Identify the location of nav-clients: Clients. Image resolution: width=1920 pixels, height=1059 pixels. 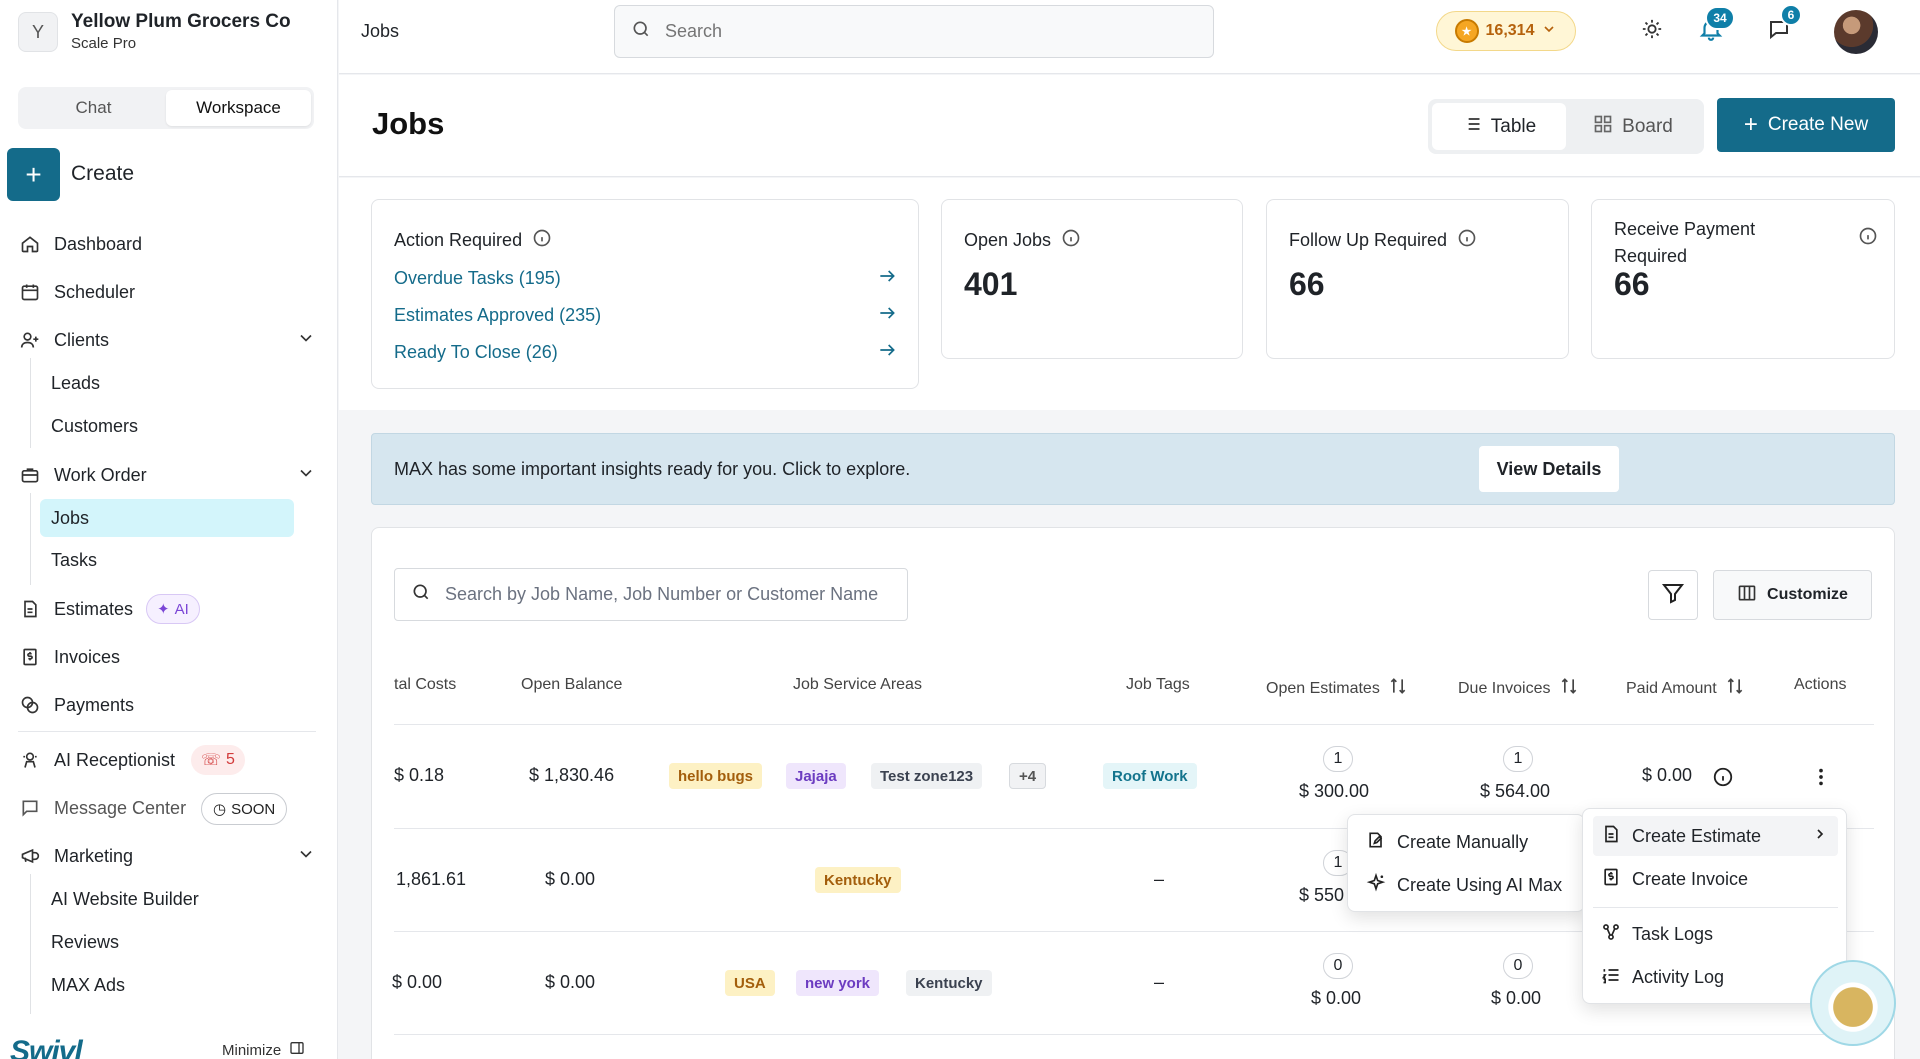
(167, 340).